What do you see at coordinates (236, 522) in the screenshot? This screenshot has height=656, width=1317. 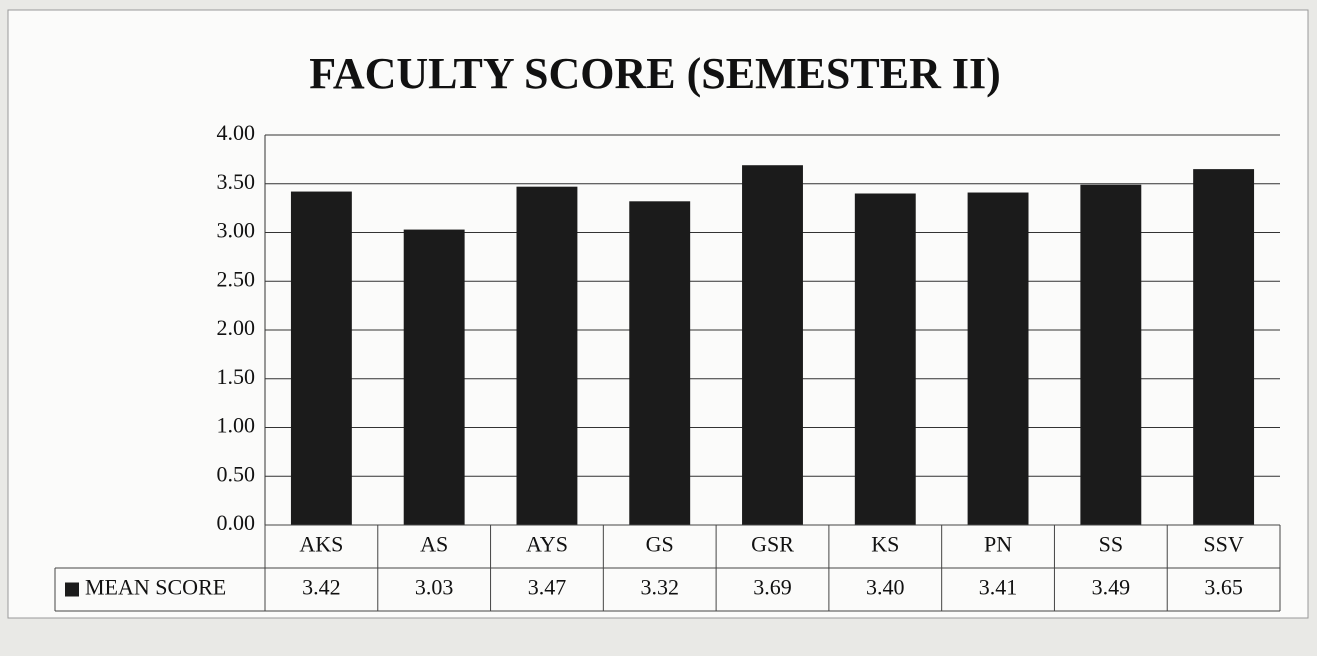 I see `y-tick-label: 0.00` at bounding box center [236, 522].